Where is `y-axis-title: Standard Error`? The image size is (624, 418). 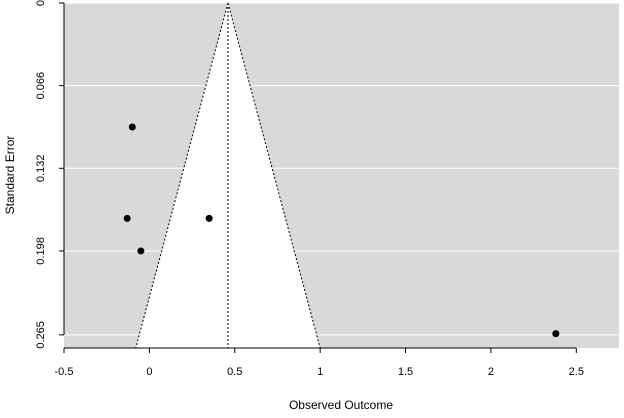 y-axis-title: Standard Error is located at coordinates (10, 175).